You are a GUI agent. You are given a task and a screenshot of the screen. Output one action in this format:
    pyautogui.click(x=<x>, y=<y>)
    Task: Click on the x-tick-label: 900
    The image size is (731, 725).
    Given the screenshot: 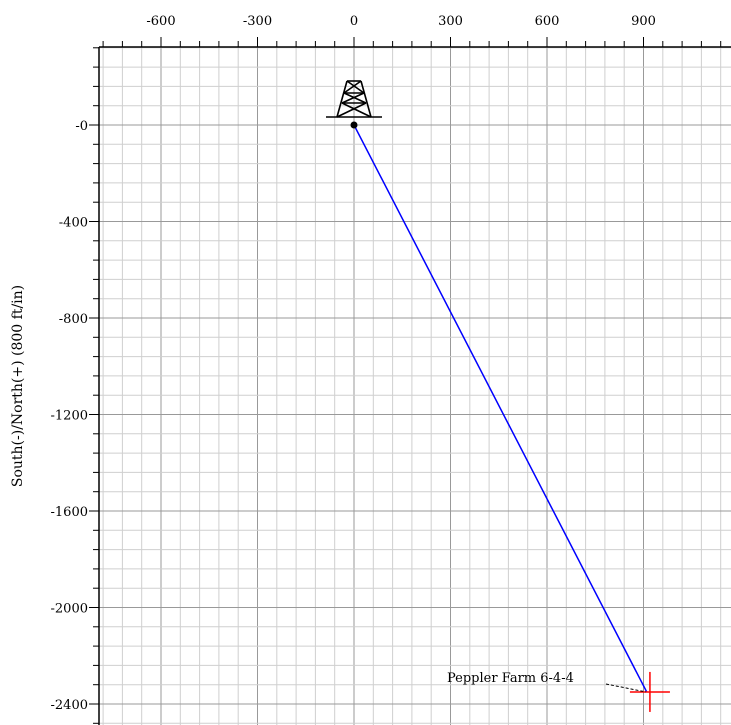 What is the action you would take?
    pyautogui.click(x=643, y=21)
    